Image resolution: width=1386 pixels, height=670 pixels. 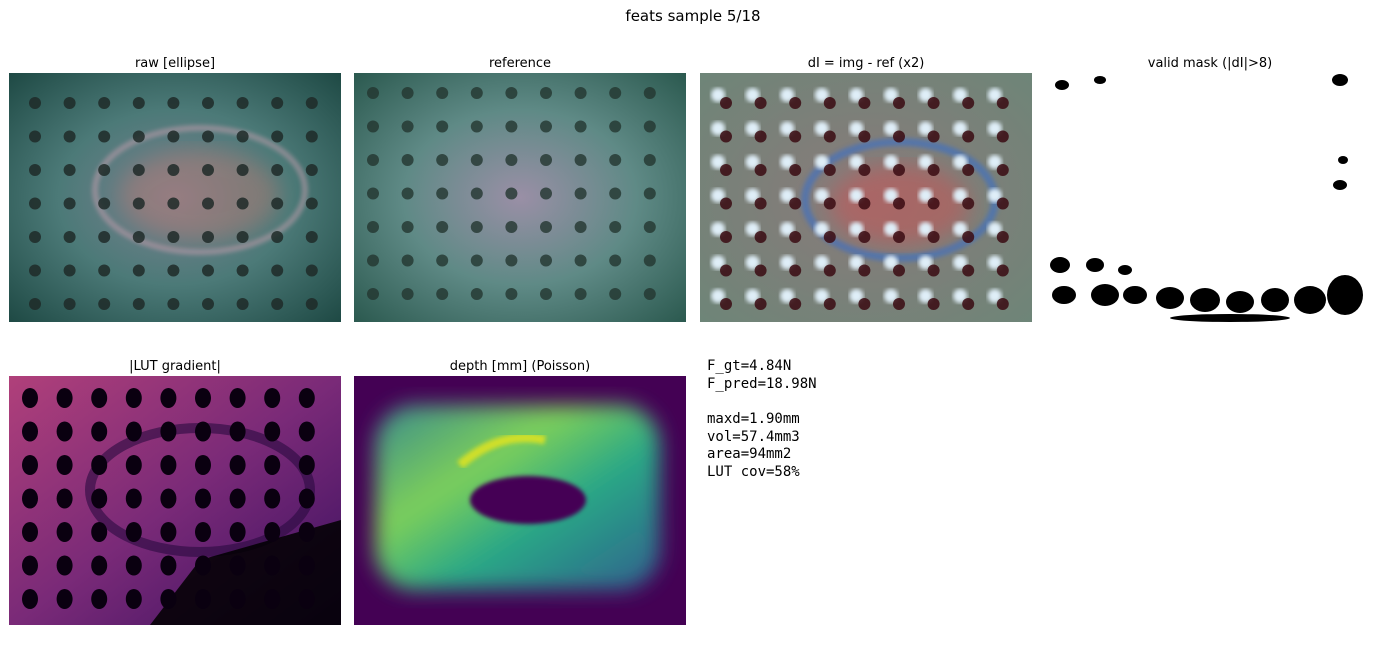 What do you see at coordinates (753, 419) in the screenshot?
I see `stats-line: maxd=1.90mm` at bounding box center [753, 419].